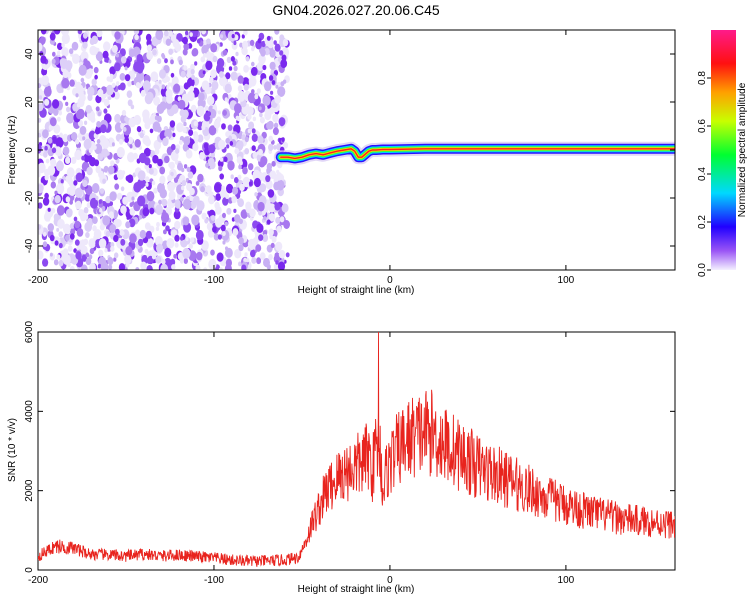 The width and height of the screenshot is (750, 600). What do you see at coordinates (214, 580) in the screenshot?
I see `snr-x-tick-label: -100` at bounding box center [214, 580].